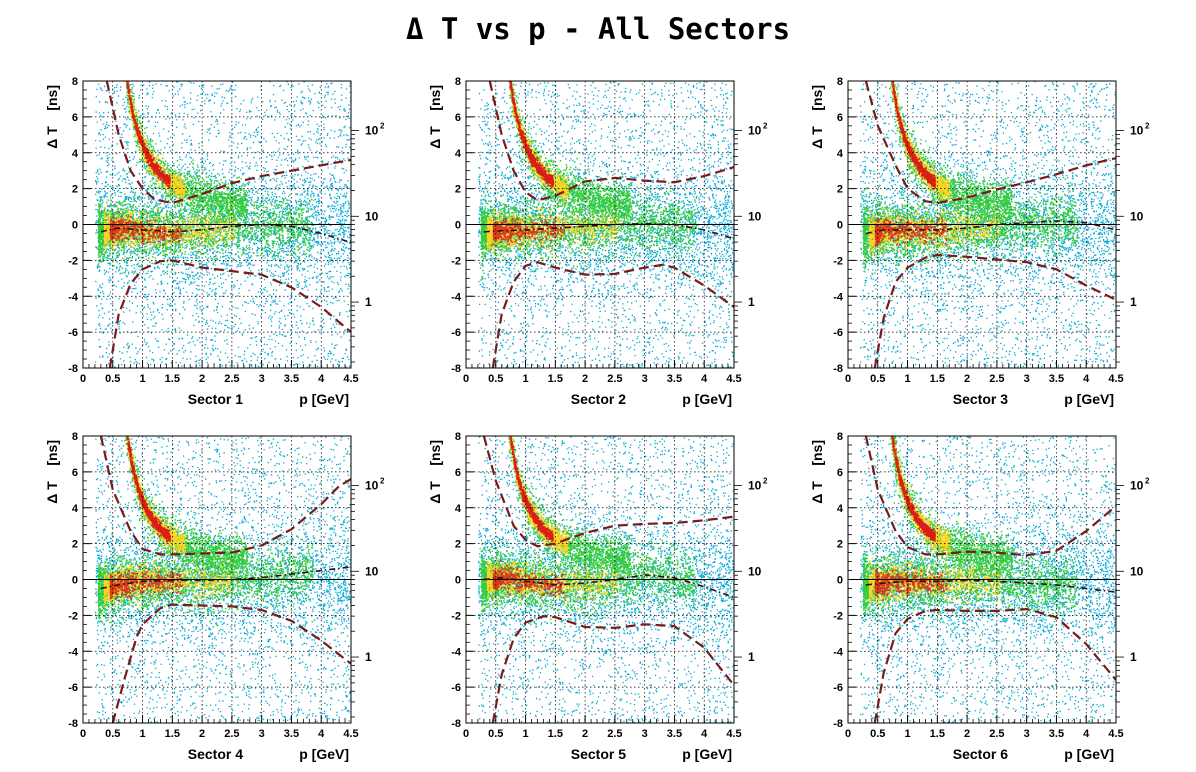 The height and width of the screenshot is (772, 1196). Describe the element at coordinates (980, 754) in the screenshot. I see `sector-label: Sector 6` at that location.